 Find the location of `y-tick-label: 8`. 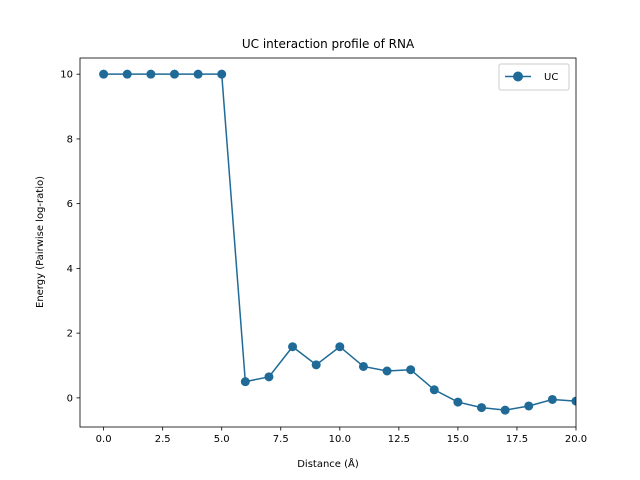

y-tick-label: 8 is located at coordinates (70, 139).